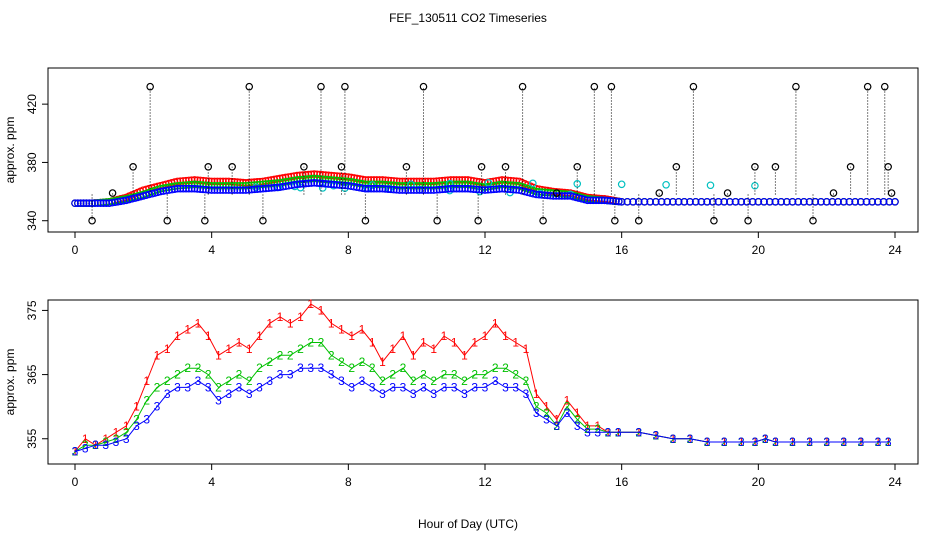 The height and width of the screenshot is (540, 936). Describe the element at coordinates (32, 220) in the screenshot. I see `top-y-tick-label: 340` at that location.